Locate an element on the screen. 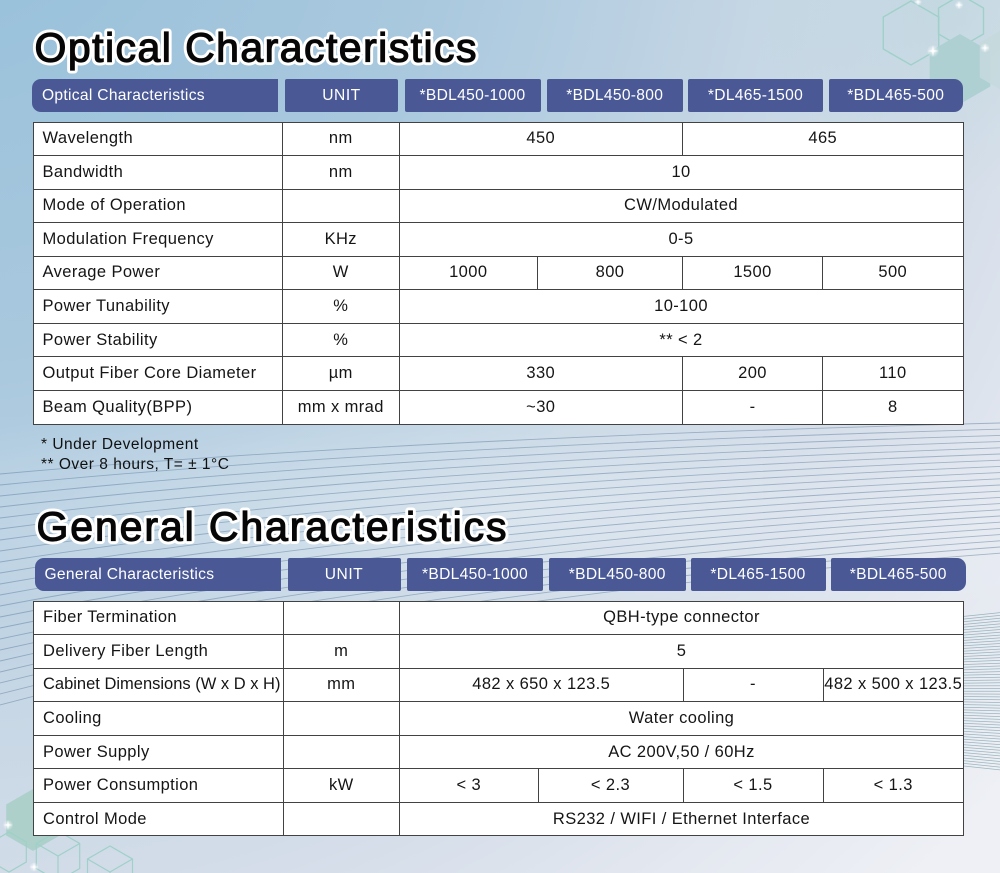 The width and height of the screenshot is (1000, 873). svg-text: General Characteristics is located at coordinates (272, 527).